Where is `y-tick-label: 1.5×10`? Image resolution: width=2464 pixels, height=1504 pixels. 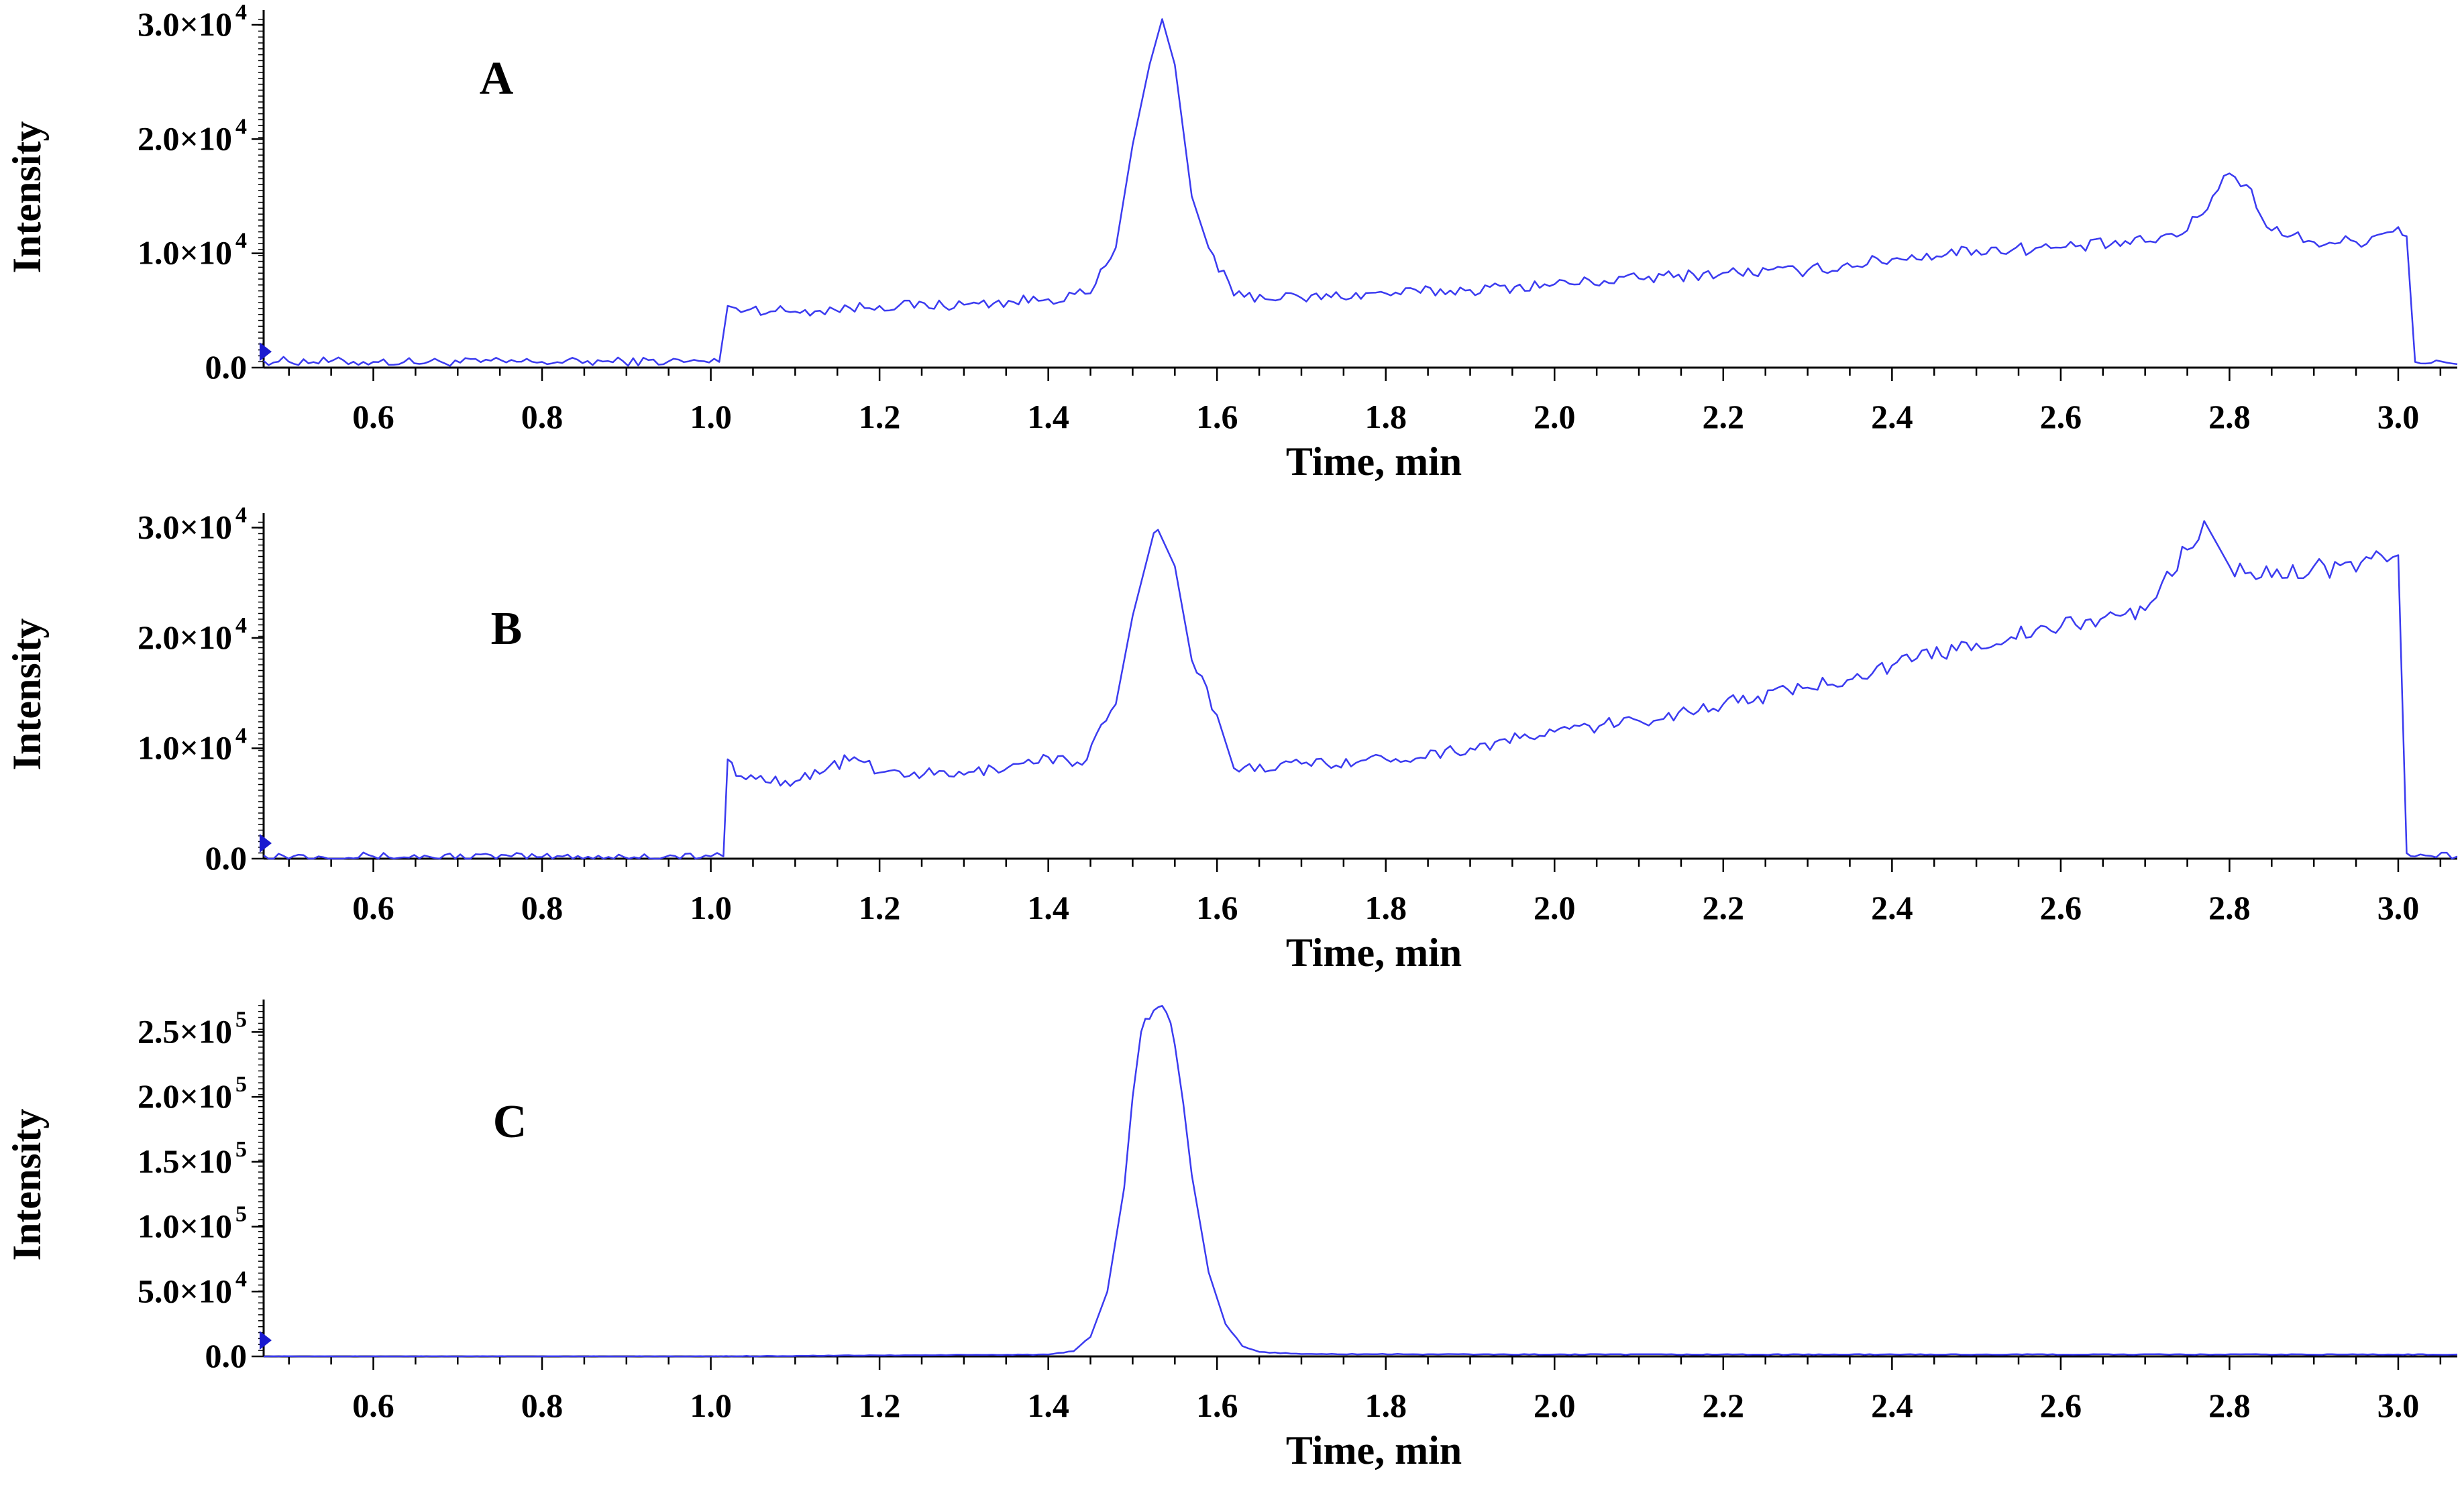 y-tick-label: 1.5×10 is located at coordinates (185, 1161).